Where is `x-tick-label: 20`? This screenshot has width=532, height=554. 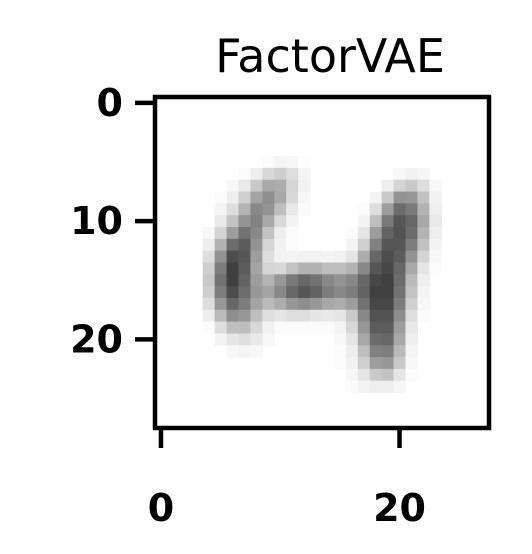
x-tick-label: 20 is located at coordinates (399, 508).